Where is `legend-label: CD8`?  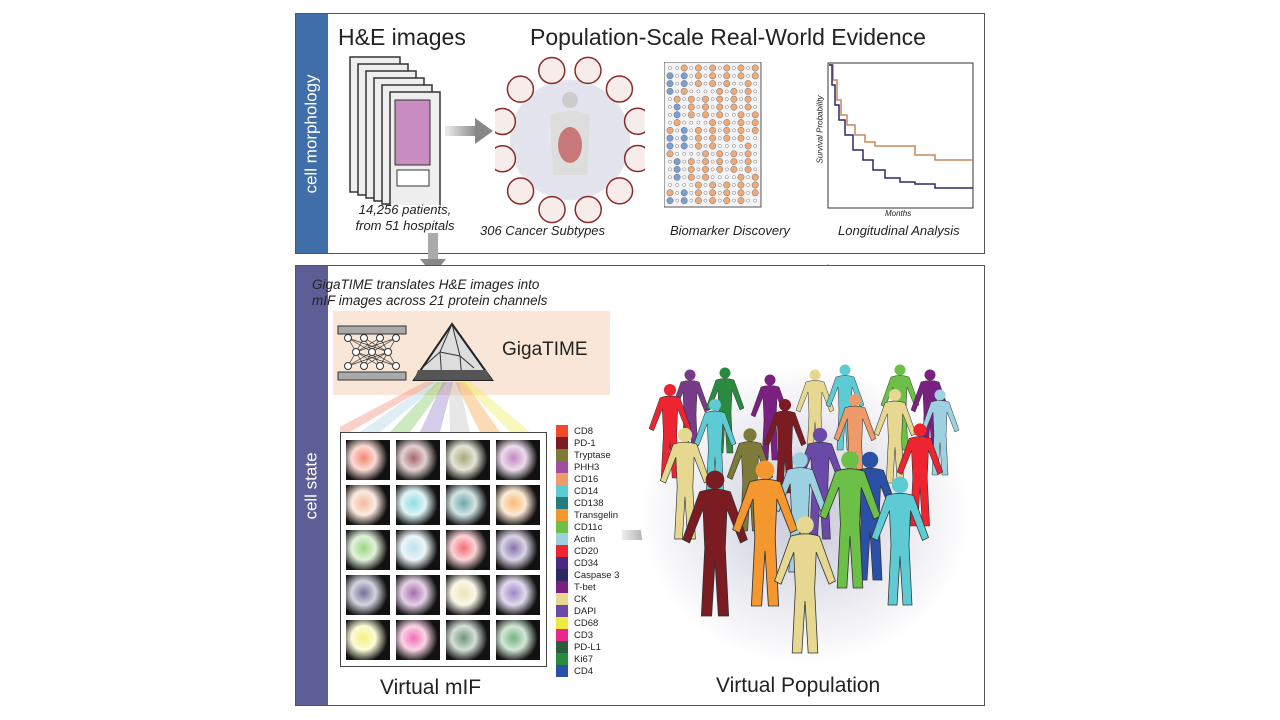
legend-label: CD8 is located at coordinates (584, 431).